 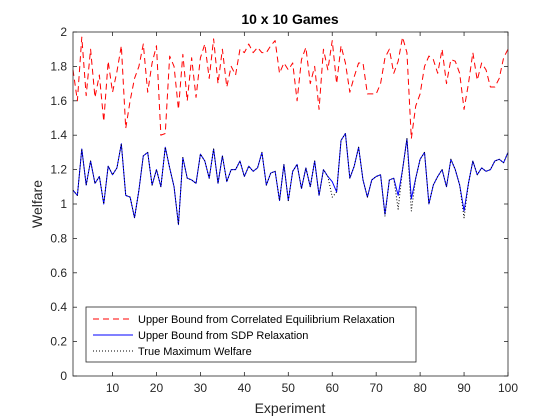 I want to click on x-tick-label: 70, so click(x=377, y=388).